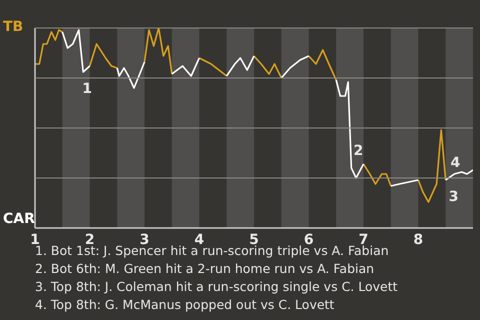 Image resolution: width=480 pixels, height=320 pixels. What do you see at coordinates (205, 269) in the screenshot?
I see `text: 2. Bot 6th: M. Green hit a 2-run home run vs A. Fabian` at bounding box center [205, 269].